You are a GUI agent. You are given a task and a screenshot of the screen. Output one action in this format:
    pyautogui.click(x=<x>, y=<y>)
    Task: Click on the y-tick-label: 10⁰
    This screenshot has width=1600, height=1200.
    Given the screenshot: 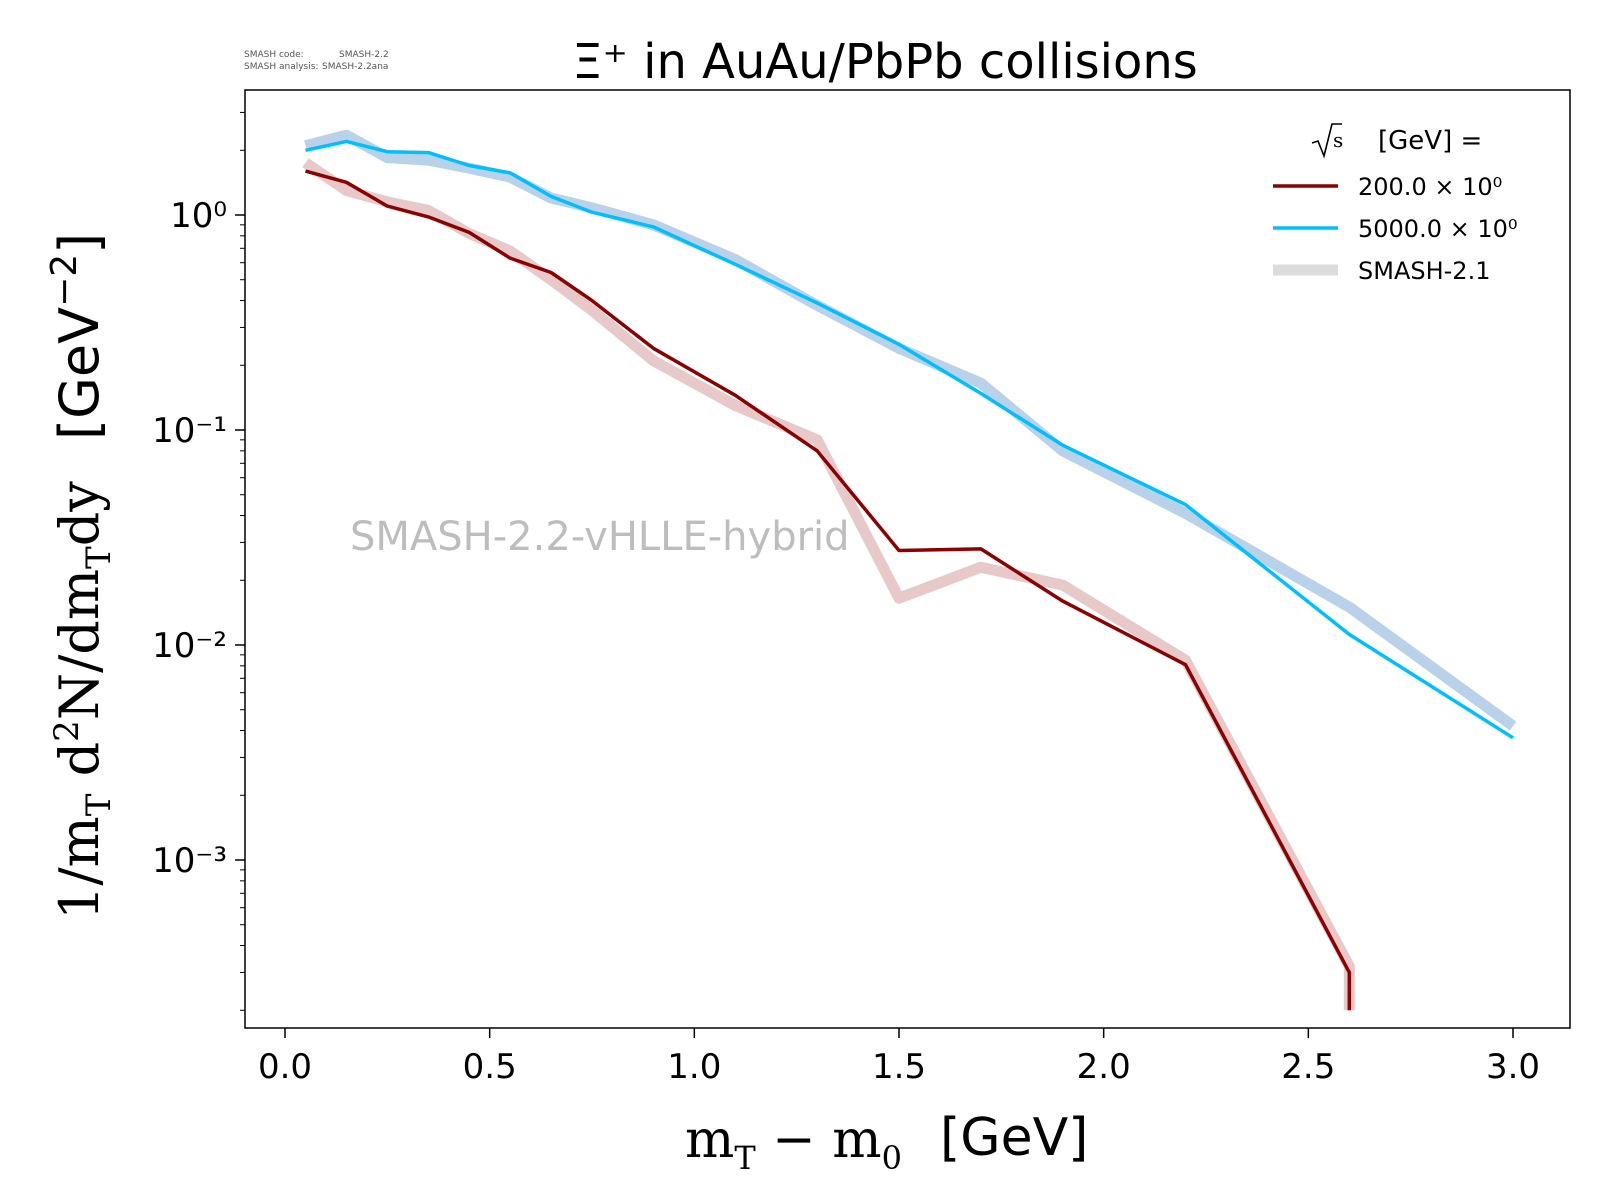 What is the action you would take?
    pyautogui.click(x=198, y=216)
    